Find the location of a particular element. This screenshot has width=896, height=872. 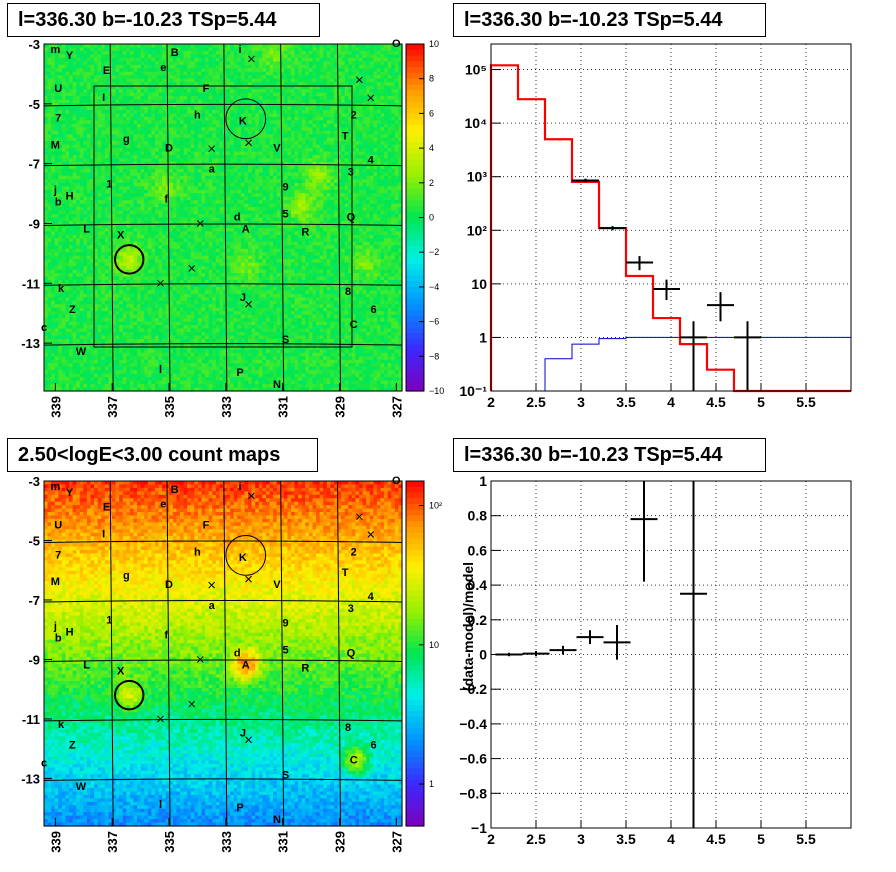

roi-box is located at coordinates (223, 216).